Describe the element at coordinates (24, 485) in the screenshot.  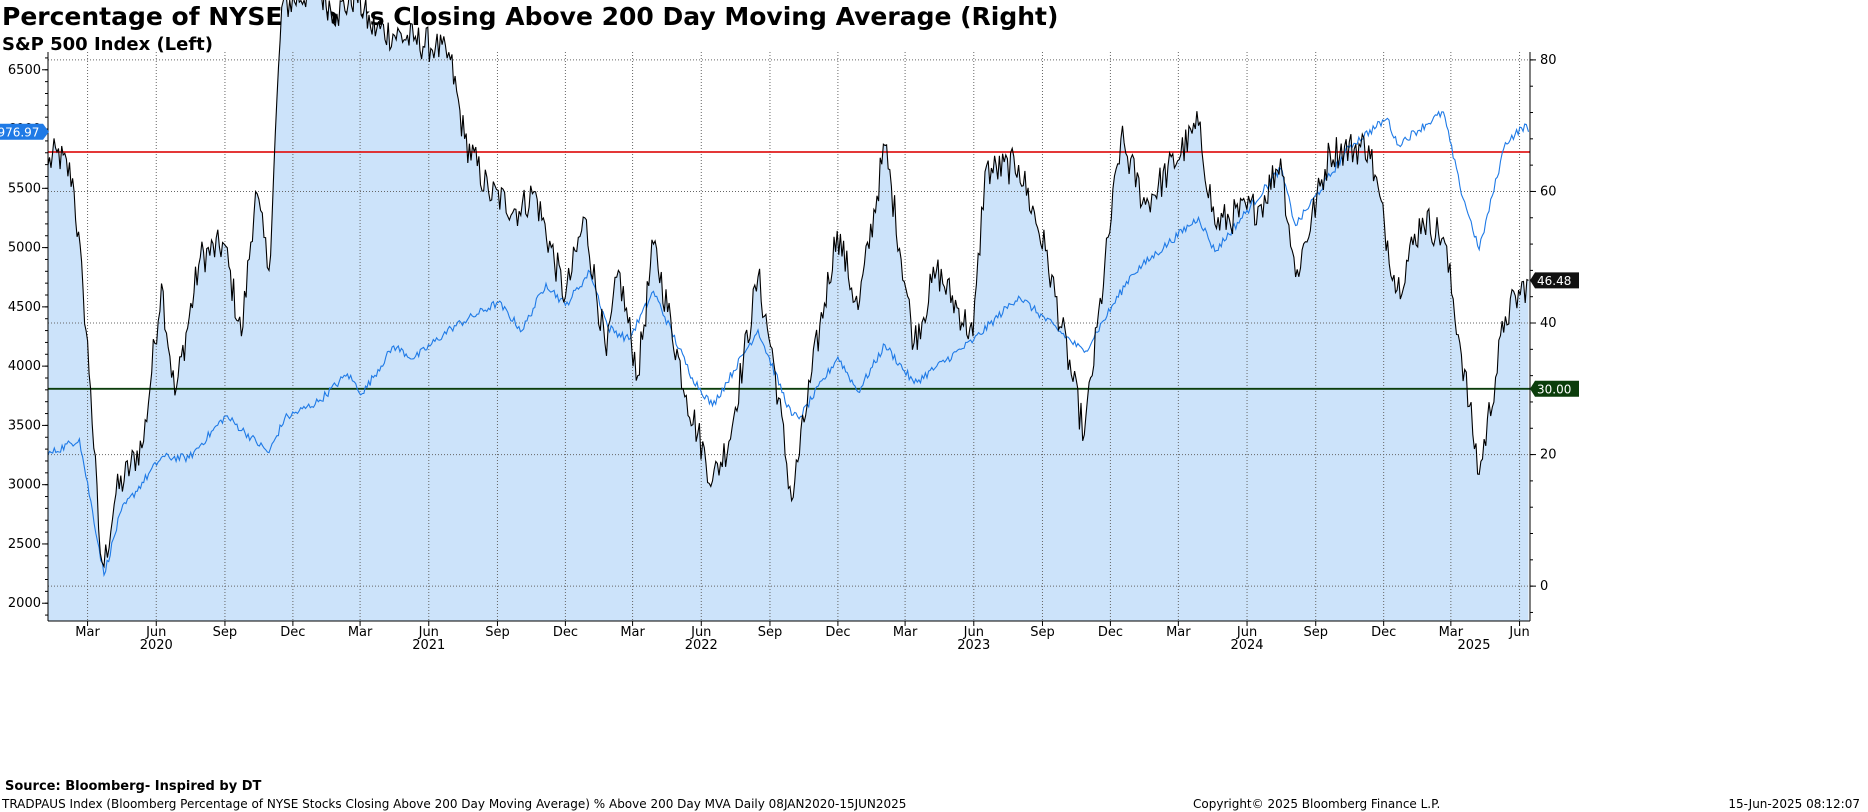
I see `left-tick-label: 3000` at that location.